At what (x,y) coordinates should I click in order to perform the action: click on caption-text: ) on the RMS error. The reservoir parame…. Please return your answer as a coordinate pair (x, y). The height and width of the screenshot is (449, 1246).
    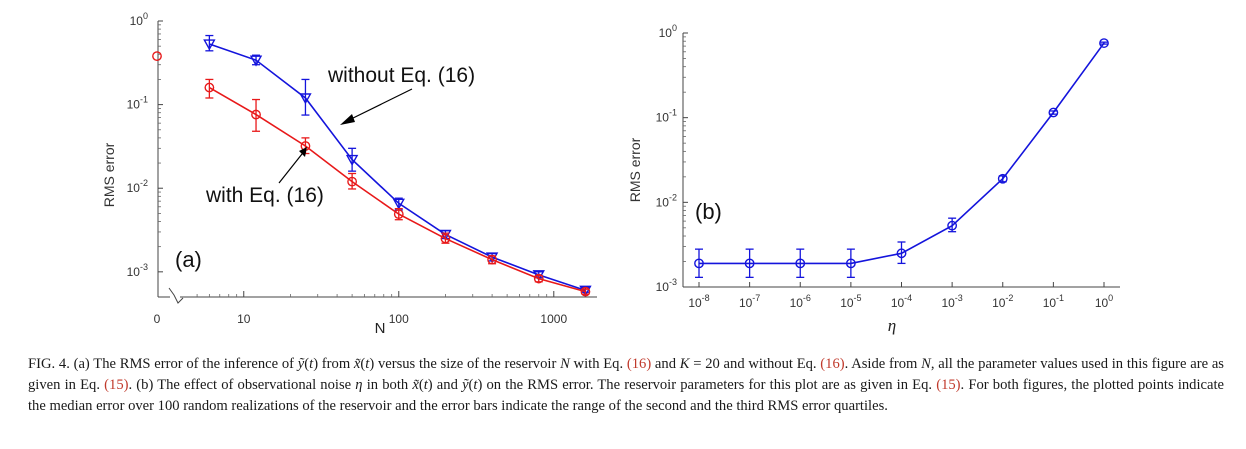
    Looking at the image, I should click on (707, 385).